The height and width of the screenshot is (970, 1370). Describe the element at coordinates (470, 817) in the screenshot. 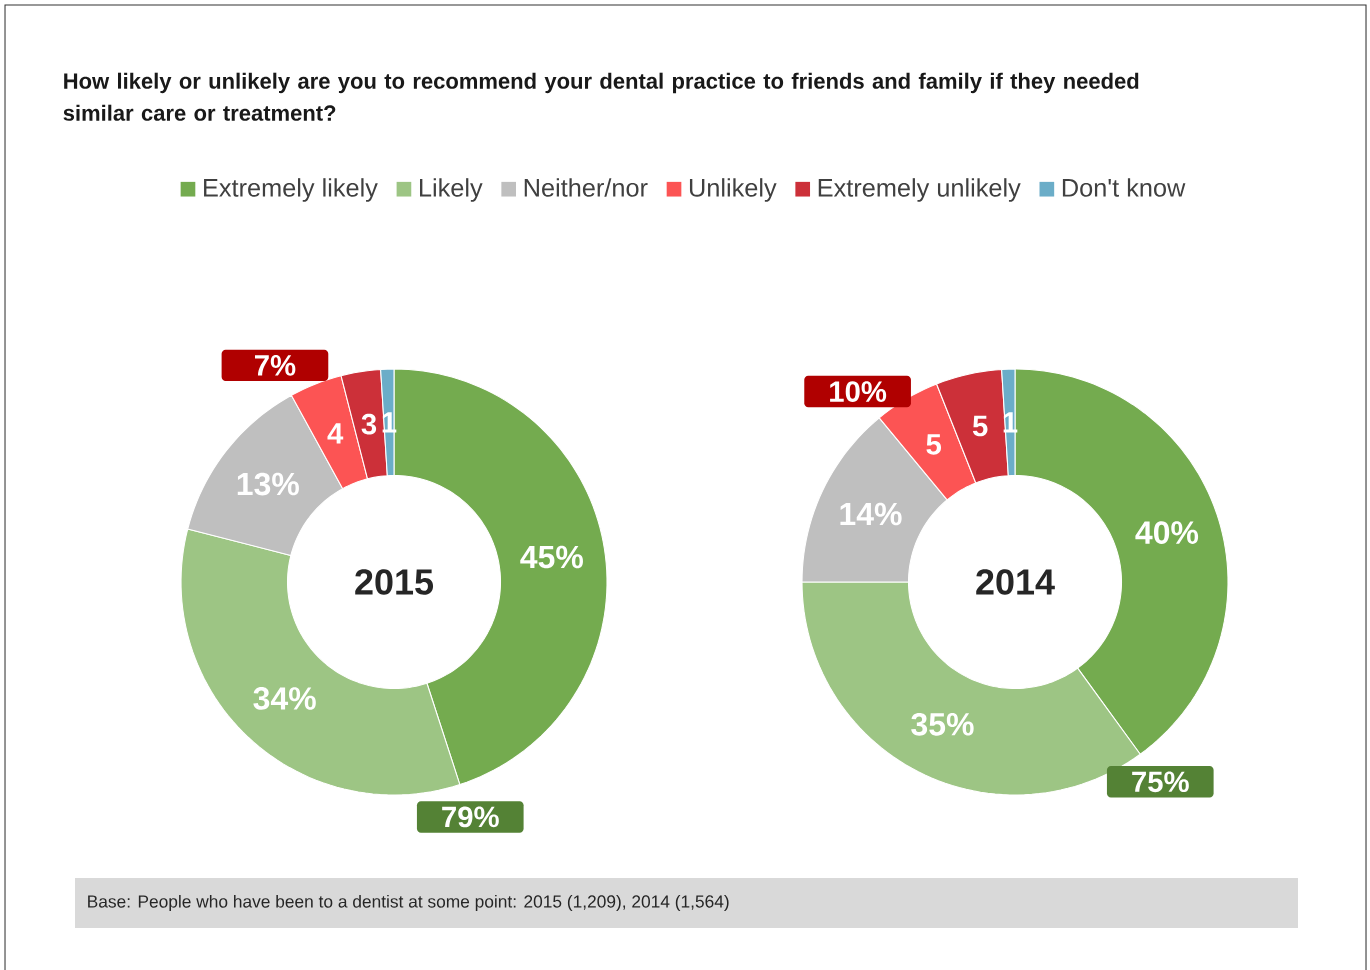

I see `text: 79%` at that location.